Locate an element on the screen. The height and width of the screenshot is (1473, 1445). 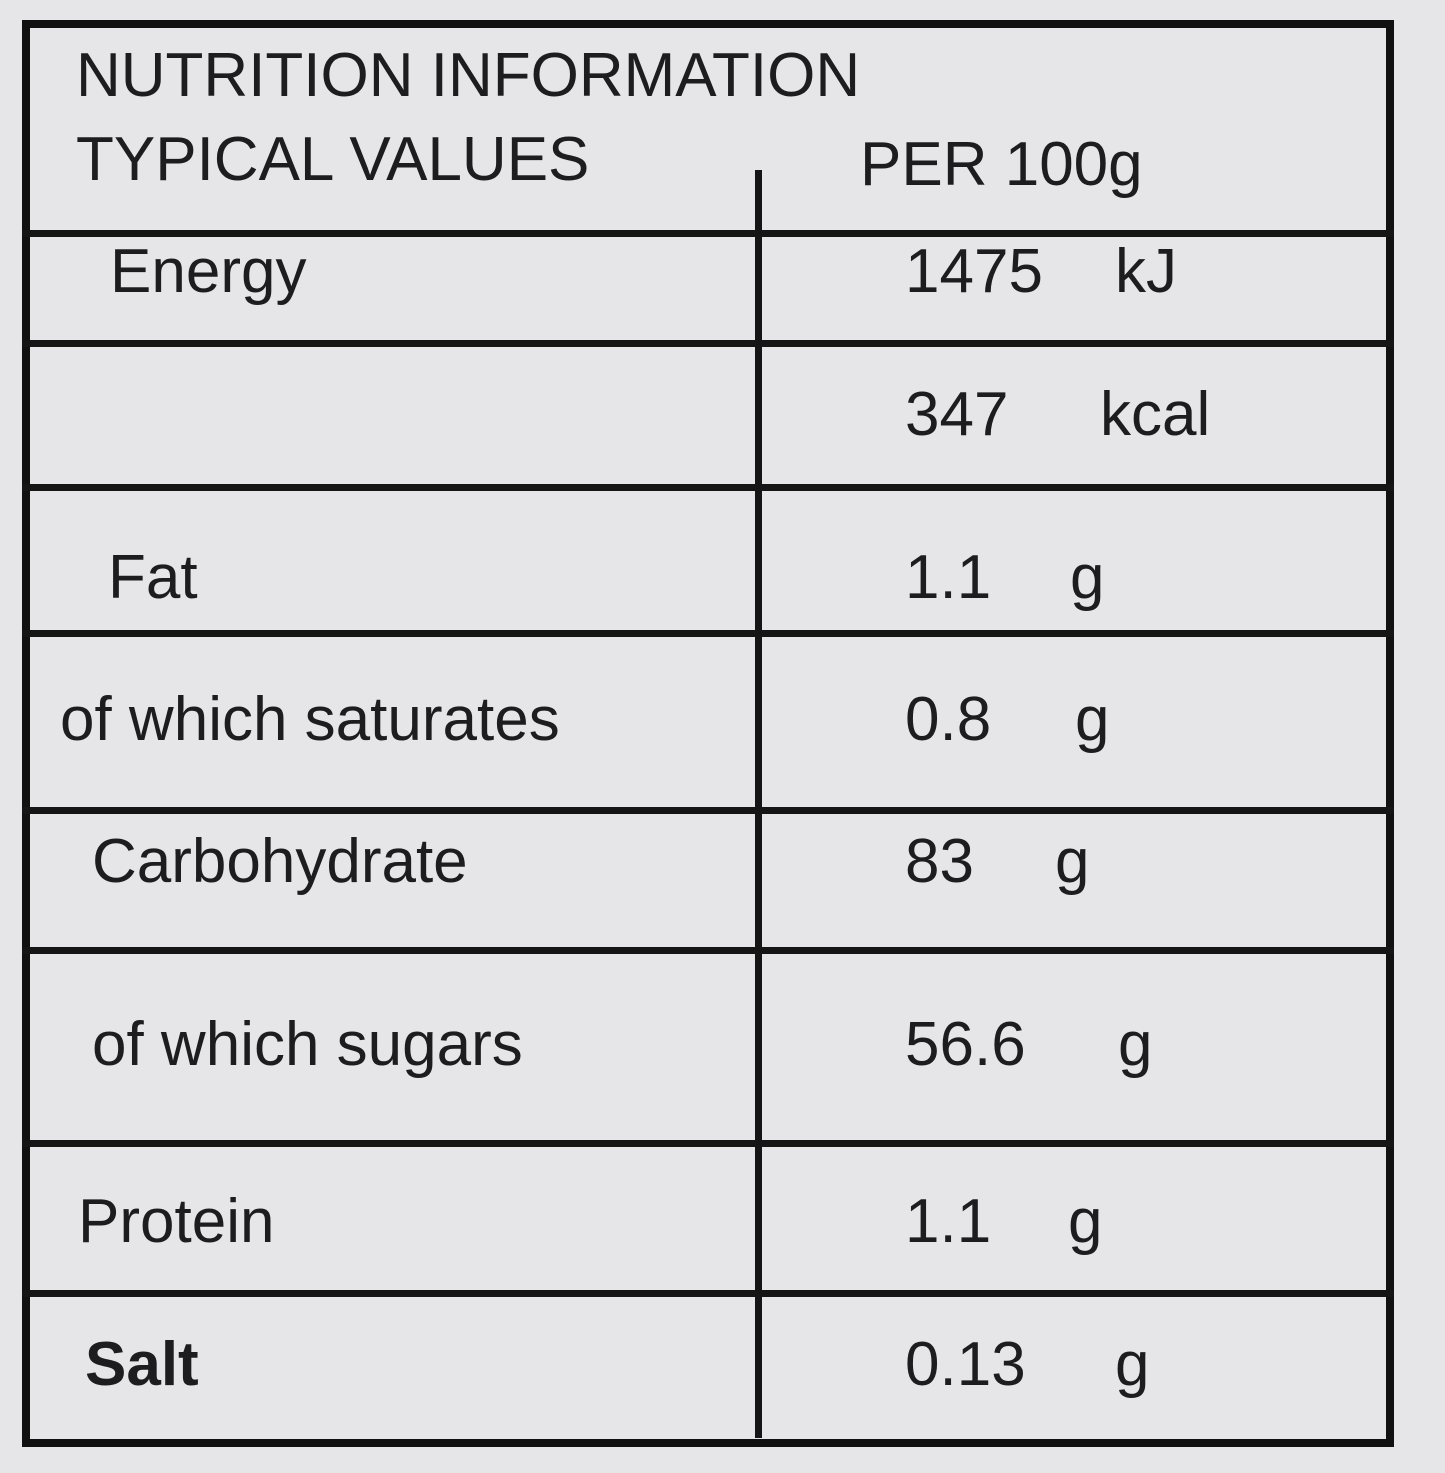
nutrient-value: 0.13 is located at coordinates (965, 1364).